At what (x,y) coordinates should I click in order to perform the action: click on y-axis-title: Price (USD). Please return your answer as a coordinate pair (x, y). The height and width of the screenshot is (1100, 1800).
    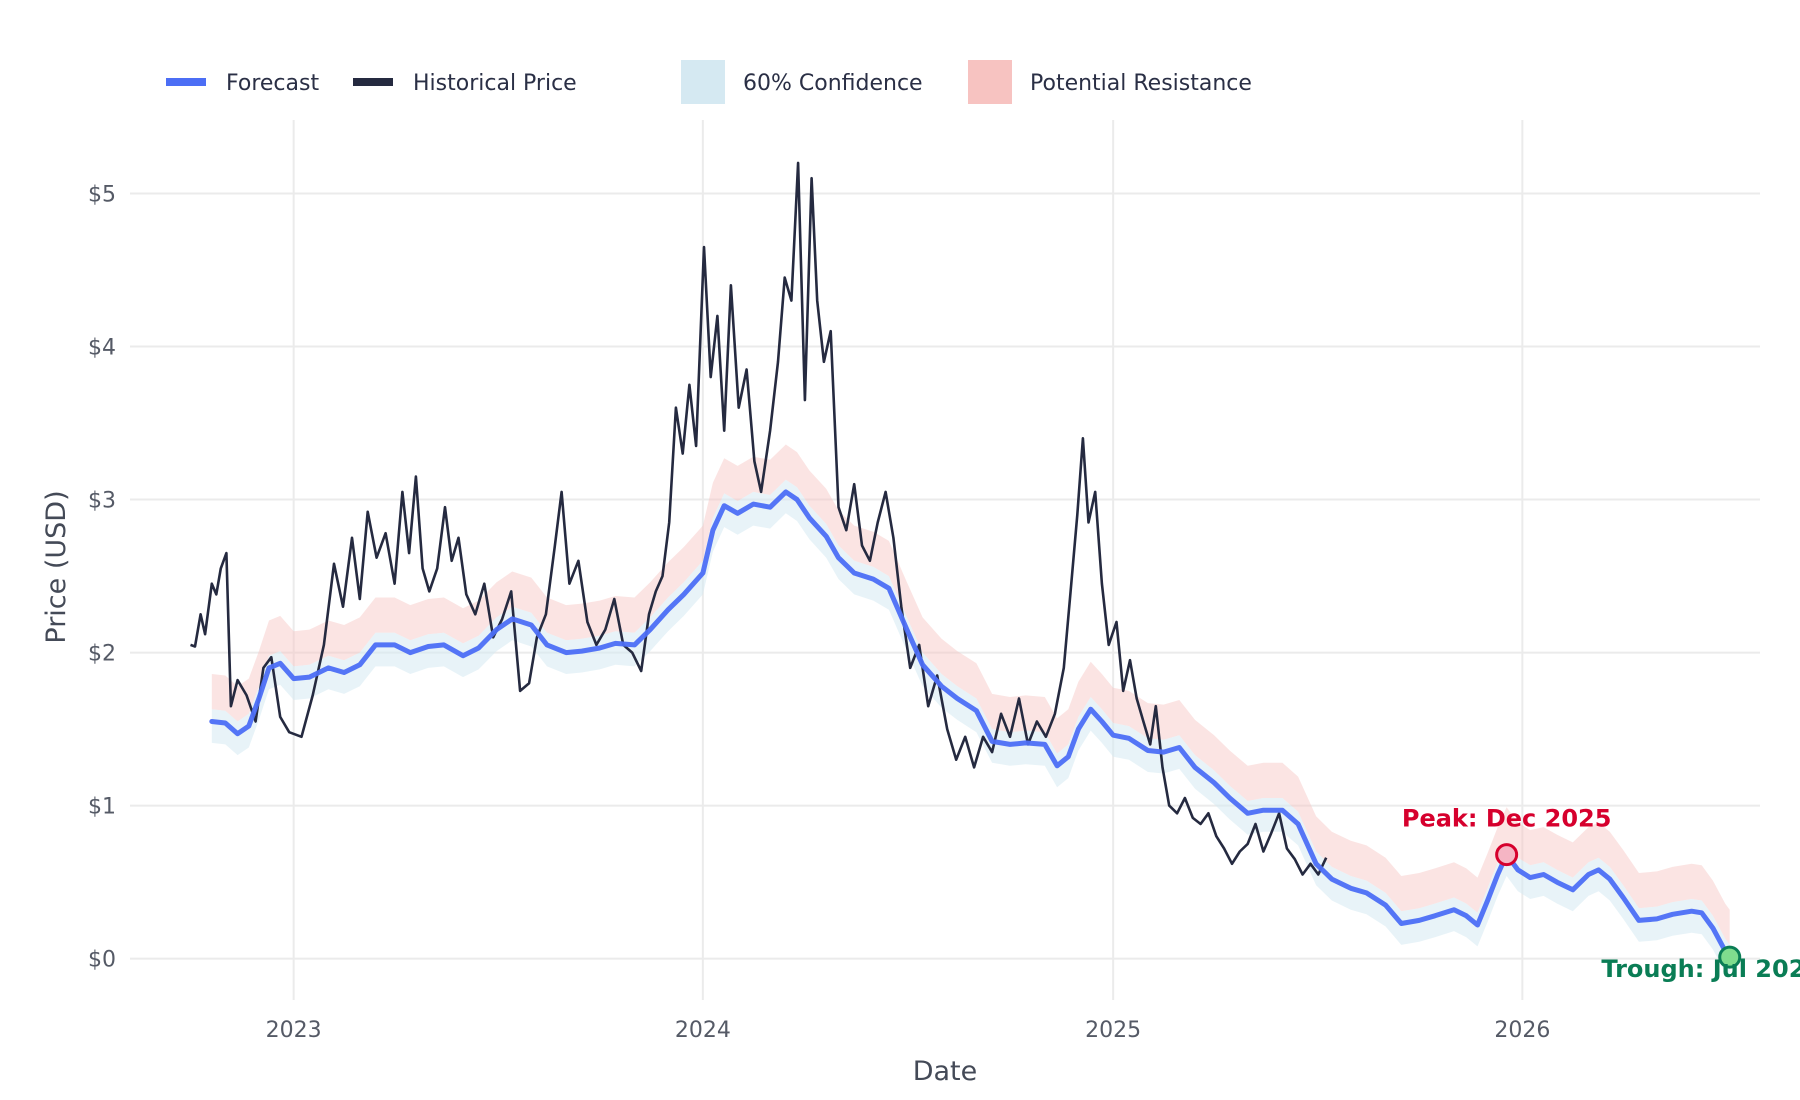
    Looking at the image, I should click on (56, 566).